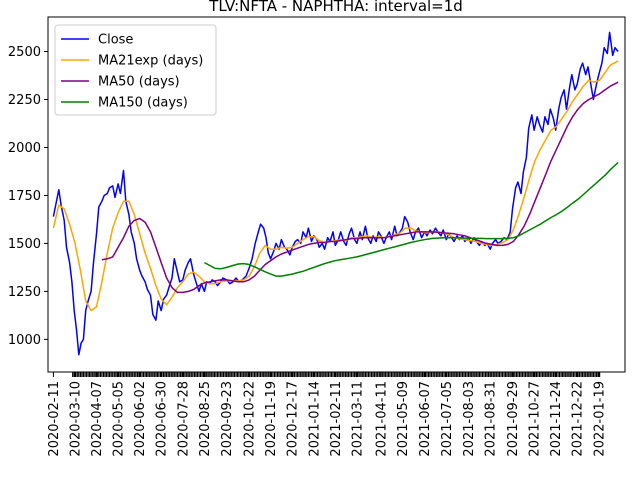 The height and width of the screenshot is (480, 640). I want to click on x-tick-label: 2020-11-19, so click(271, 419).